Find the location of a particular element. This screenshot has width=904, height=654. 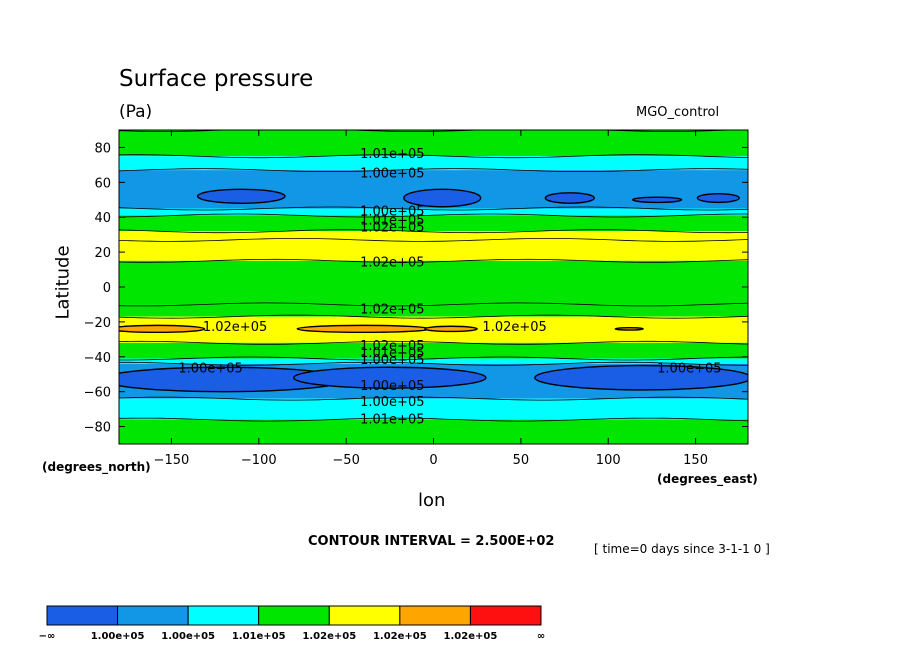

colorbar-label: −∞ is located at coordinates (47, 636).